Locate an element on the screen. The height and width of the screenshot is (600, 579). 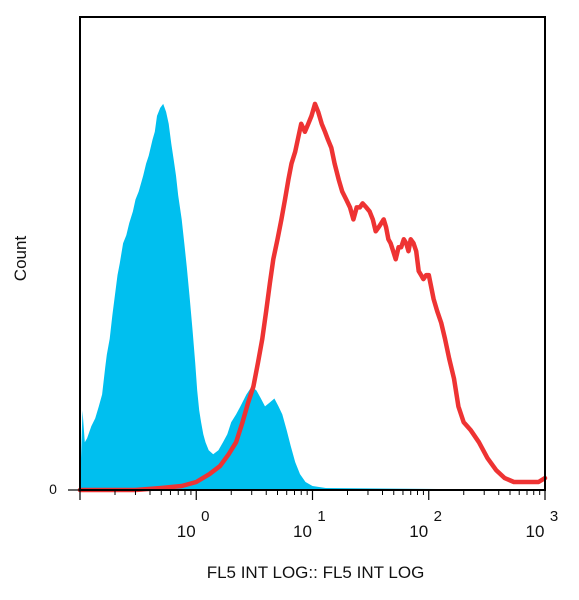
x-tick-label-exponent: 1 is located at coordinates (321, 516).